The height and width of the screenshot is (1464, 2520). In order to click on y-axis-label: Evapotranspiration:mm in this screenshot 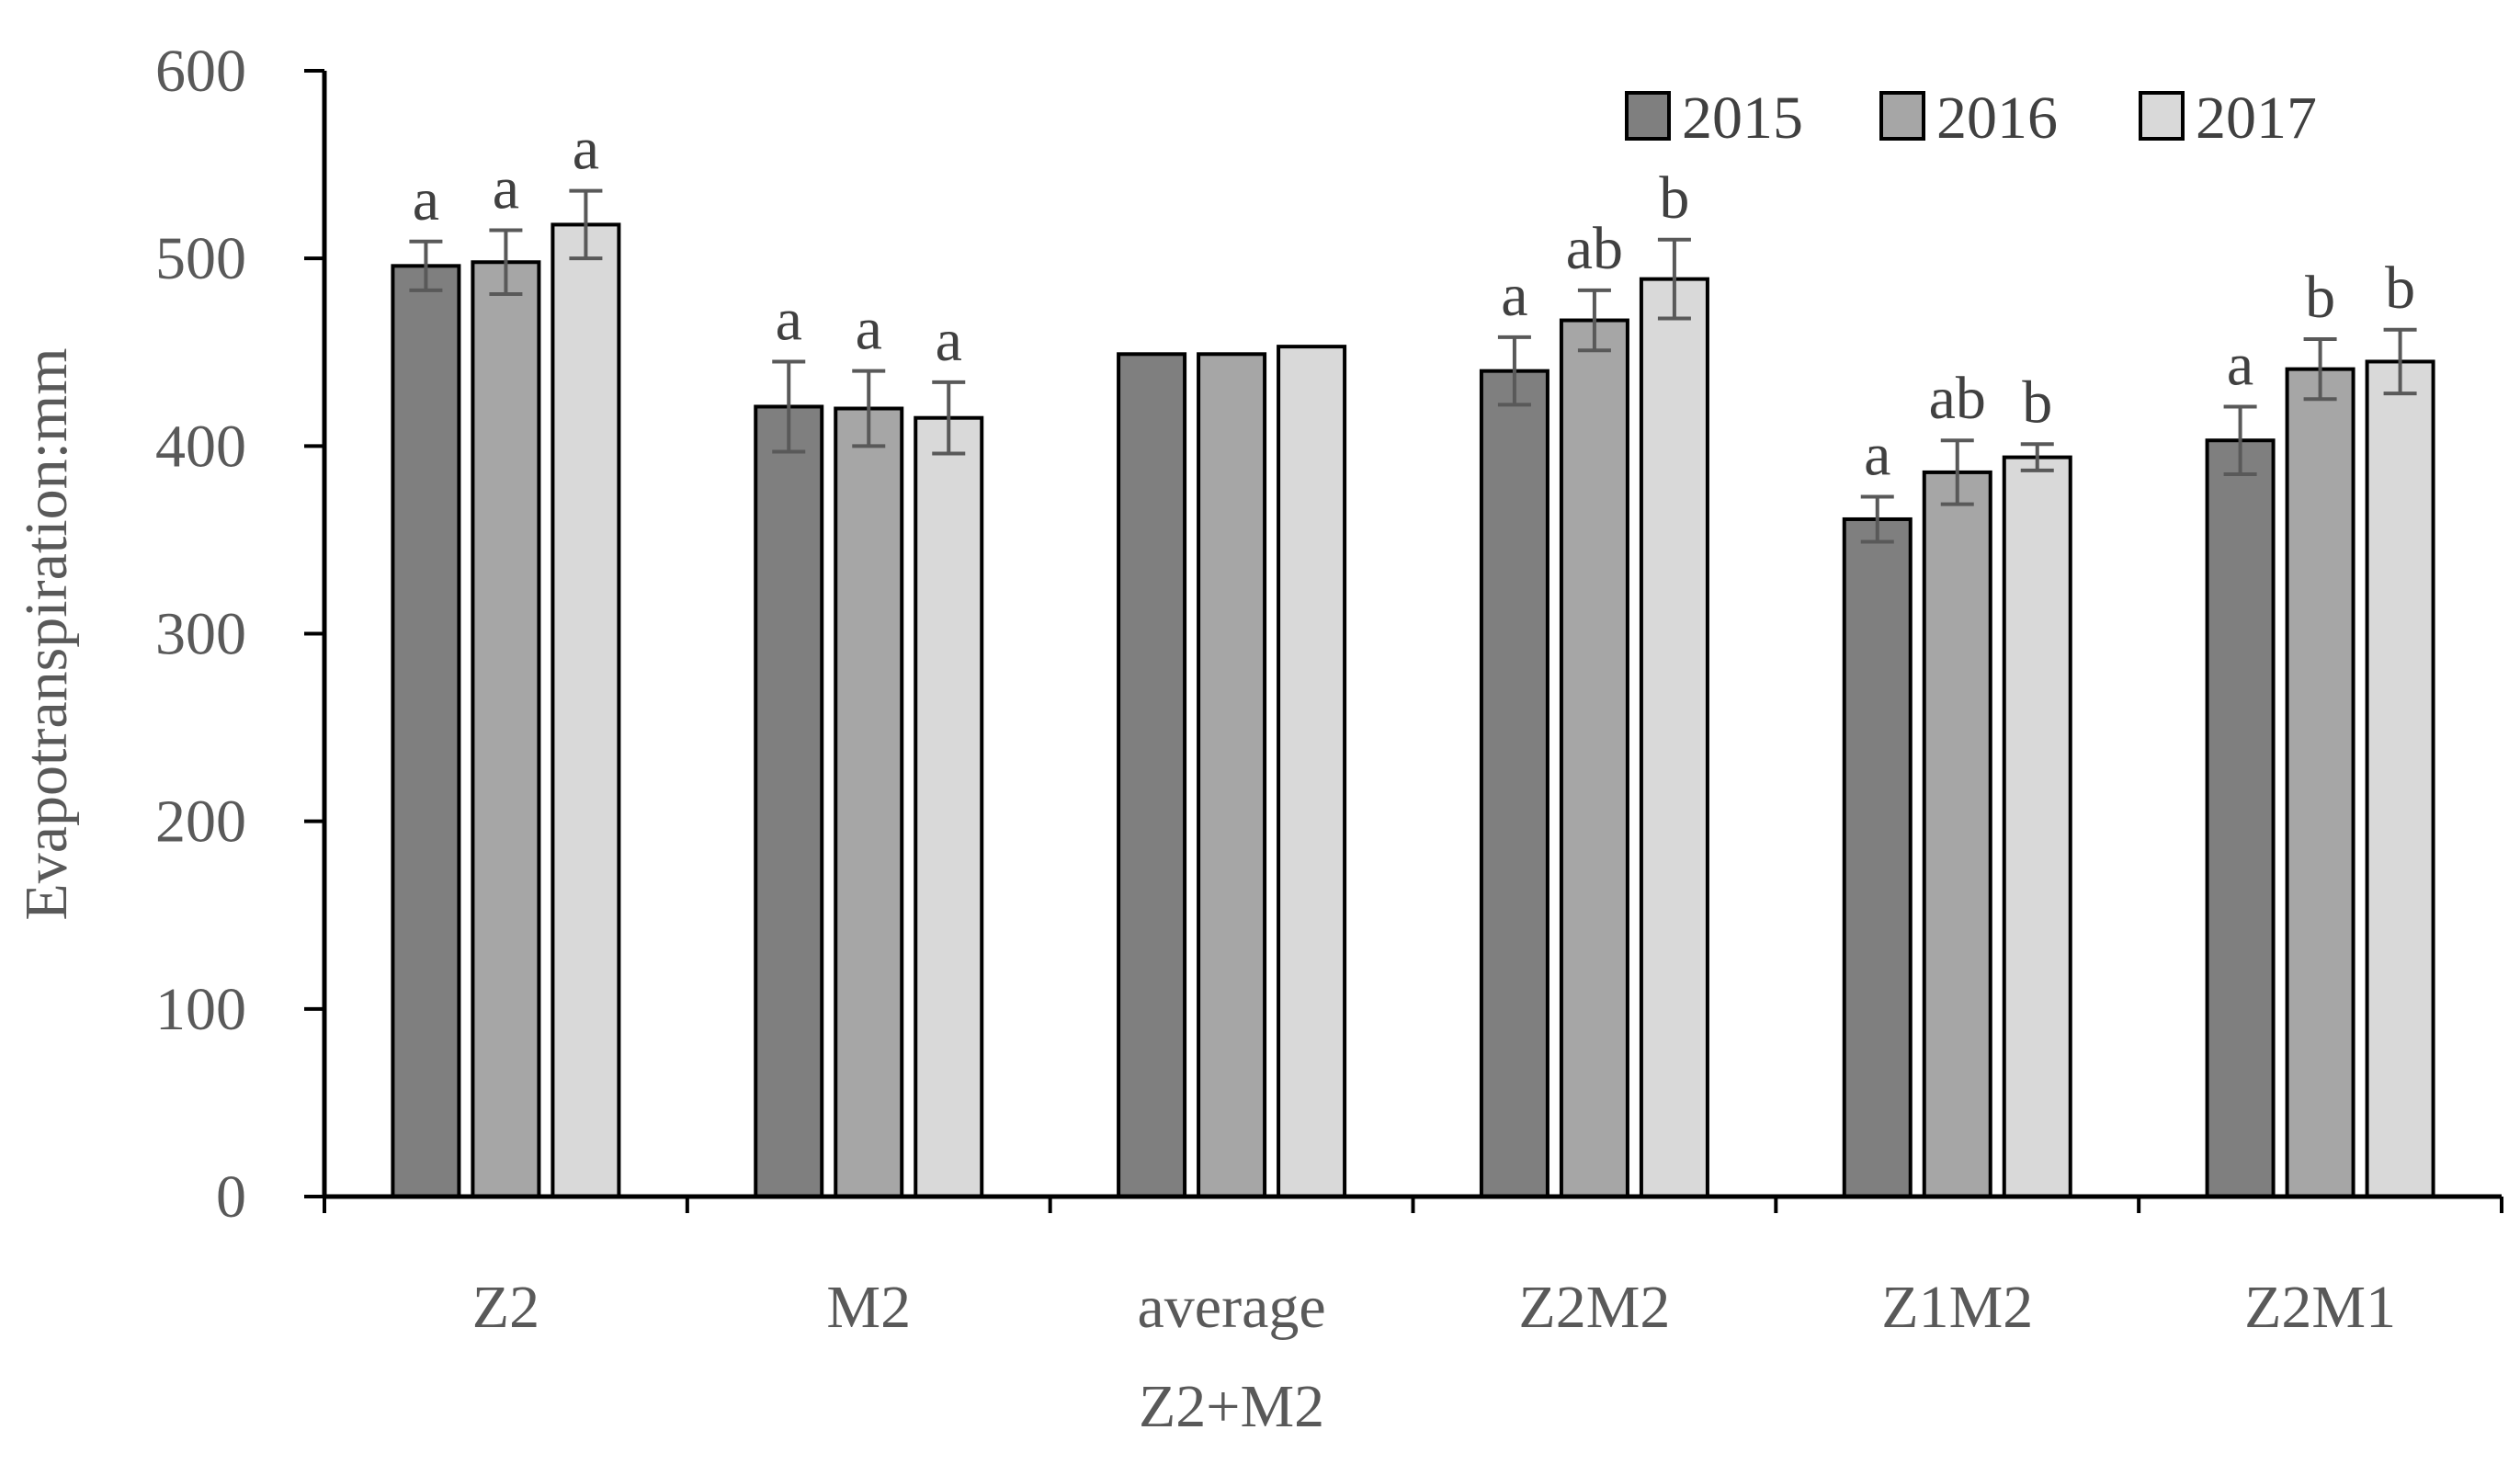, I will do `click(46, 633)`.